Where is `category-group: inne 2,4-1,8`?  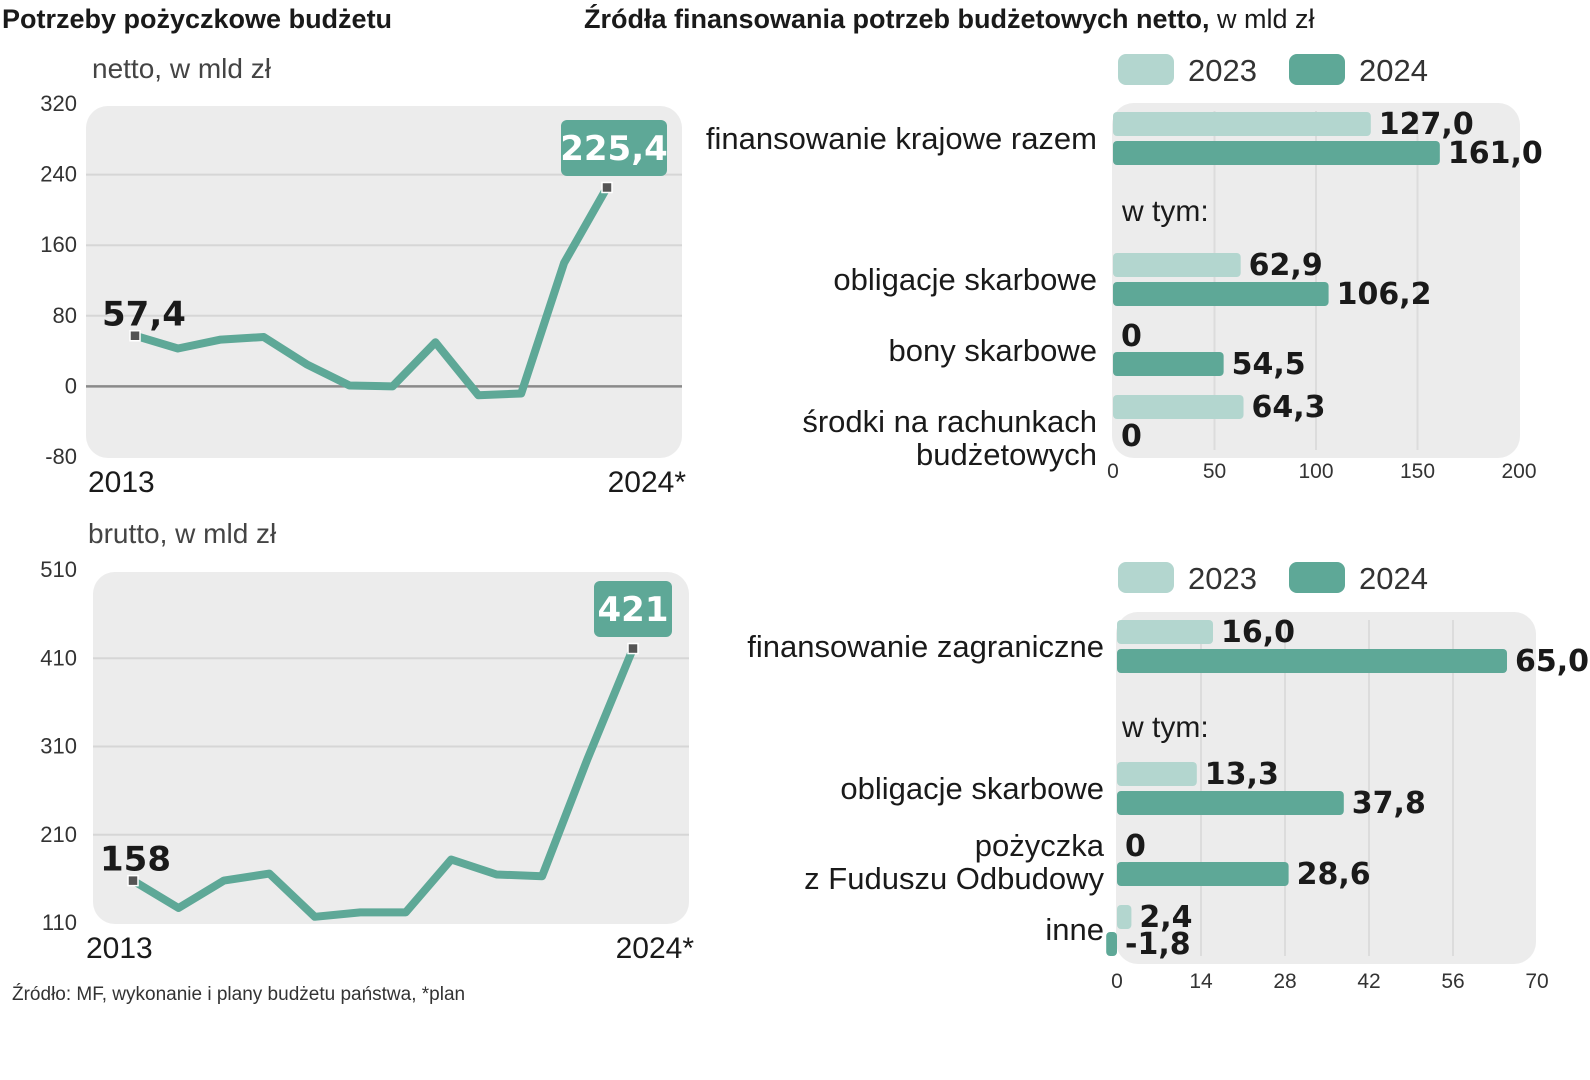 category-group: inne 2,4-1,8 is located at coordinates (1118, 931).